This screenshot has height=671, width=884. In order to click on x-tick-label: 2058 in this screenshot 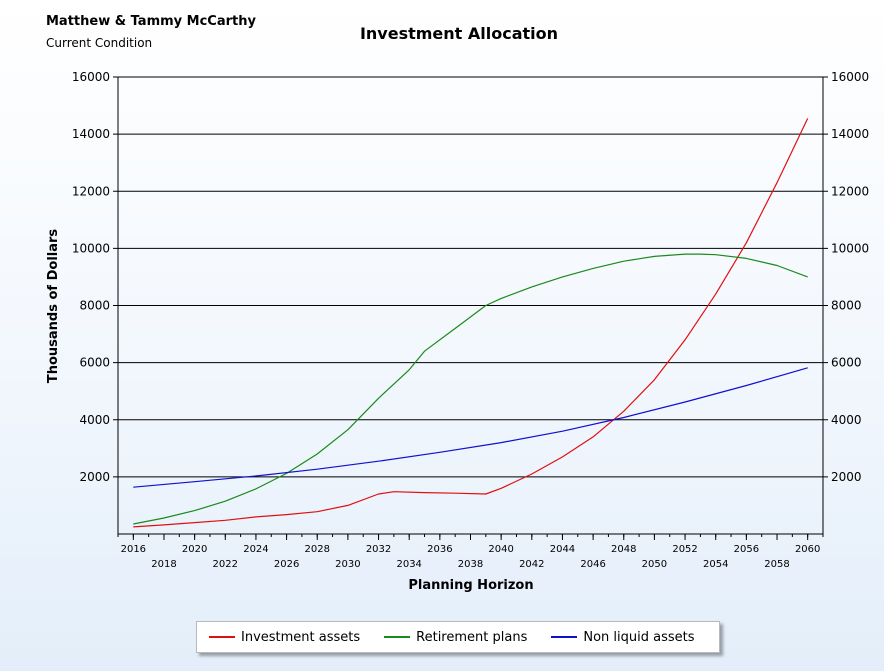, I will do `click(776, 564)`.